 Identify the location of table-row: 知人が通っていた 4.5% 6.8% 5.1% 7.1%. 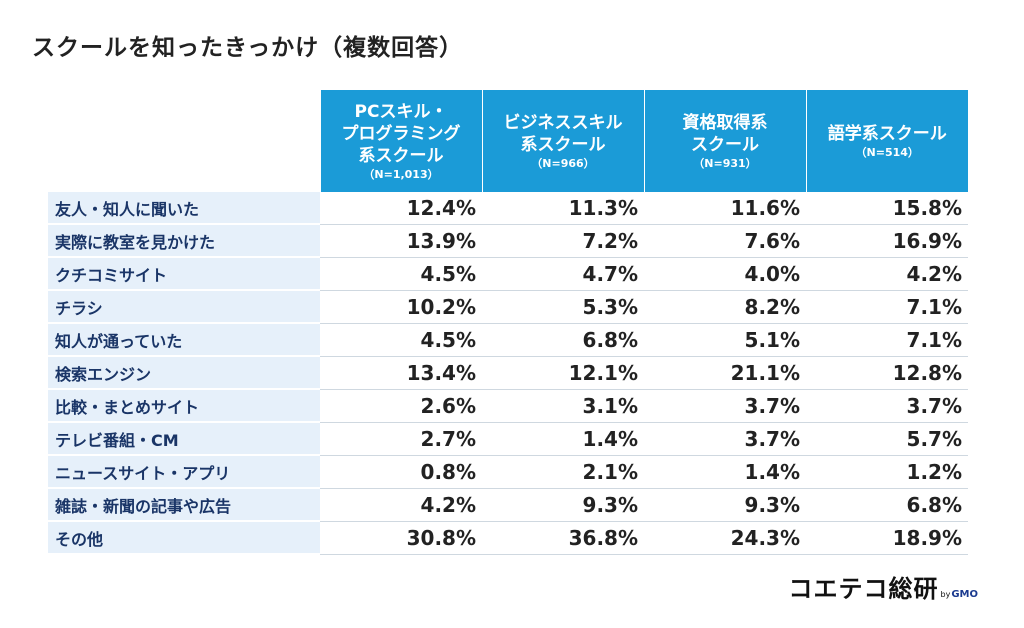
(508, 340).